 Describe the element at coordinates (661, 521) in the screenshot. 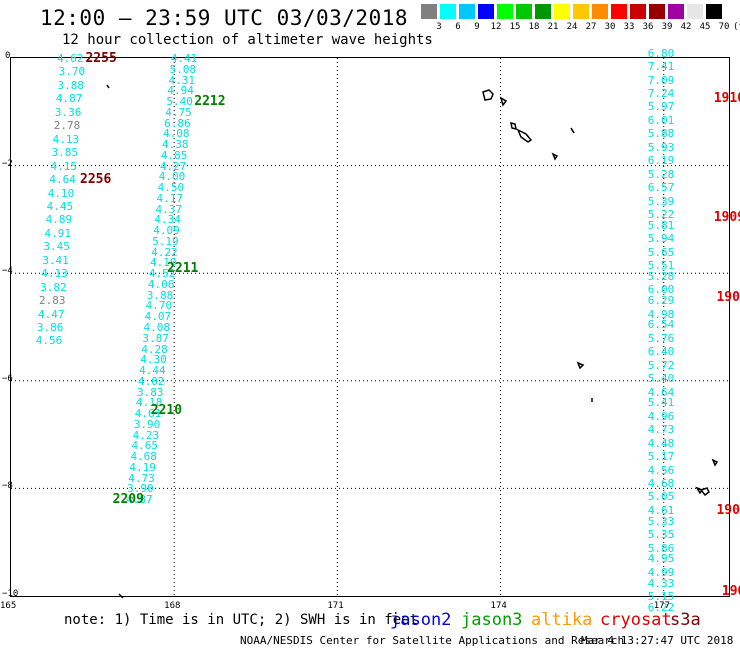

I see `wave-height-label: 5.33` at that location.